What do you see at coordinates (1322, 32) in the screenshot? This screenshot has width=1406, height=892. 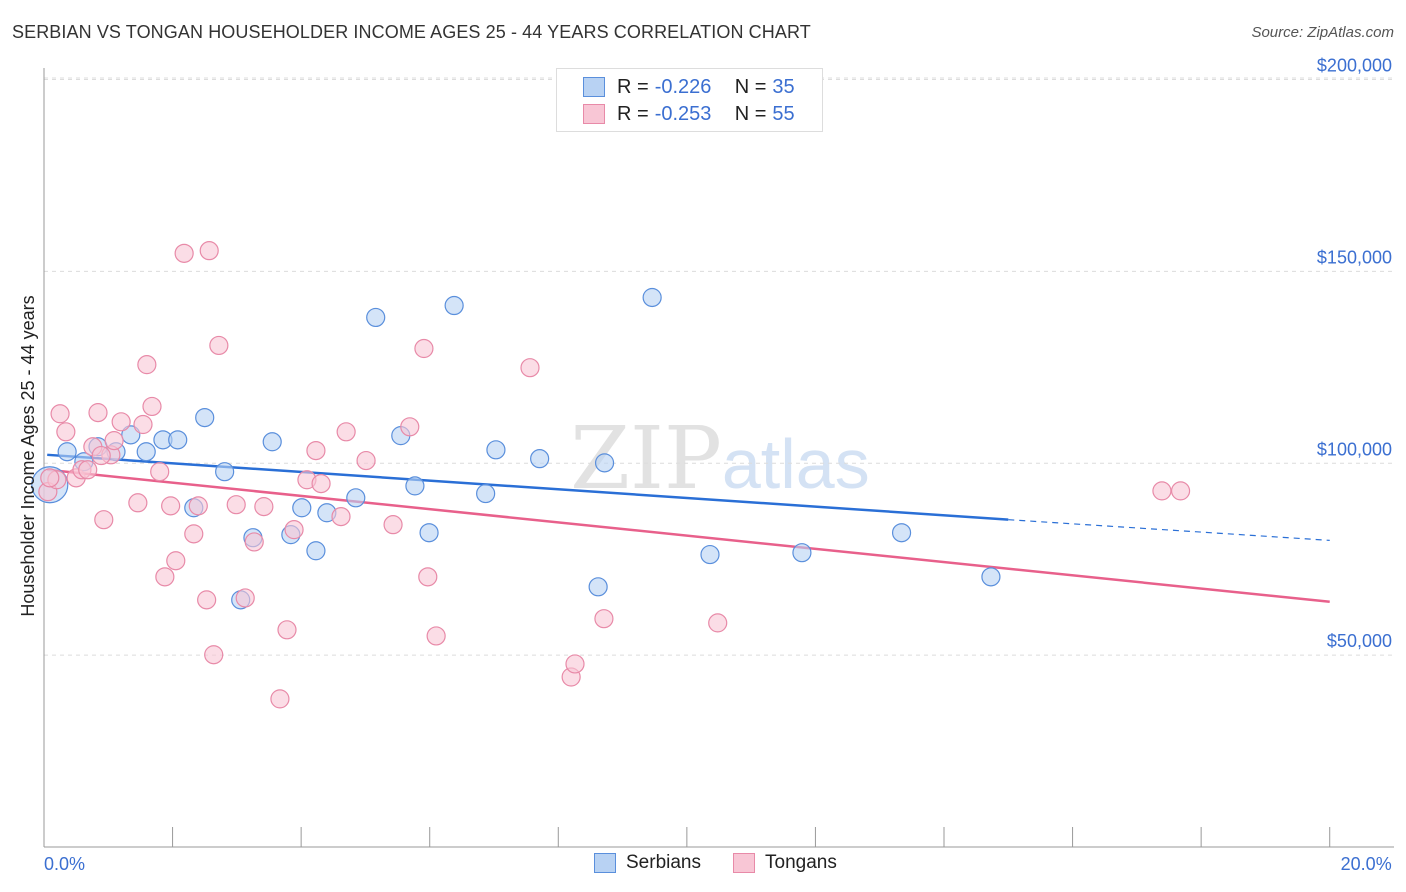 I see `source-label: Source: ZipAtlas.com` at bounding box center [1322, 32].